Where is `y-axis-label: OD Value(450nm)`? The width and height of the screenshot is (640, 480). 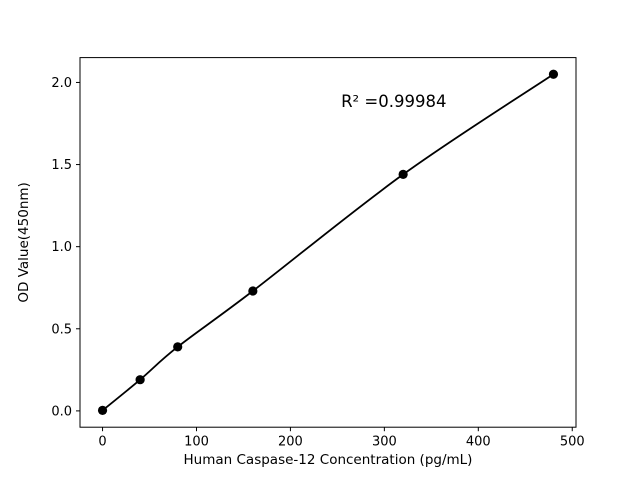 y-axis-label: OD Value(450nm) is located at coordinates (24, 242).